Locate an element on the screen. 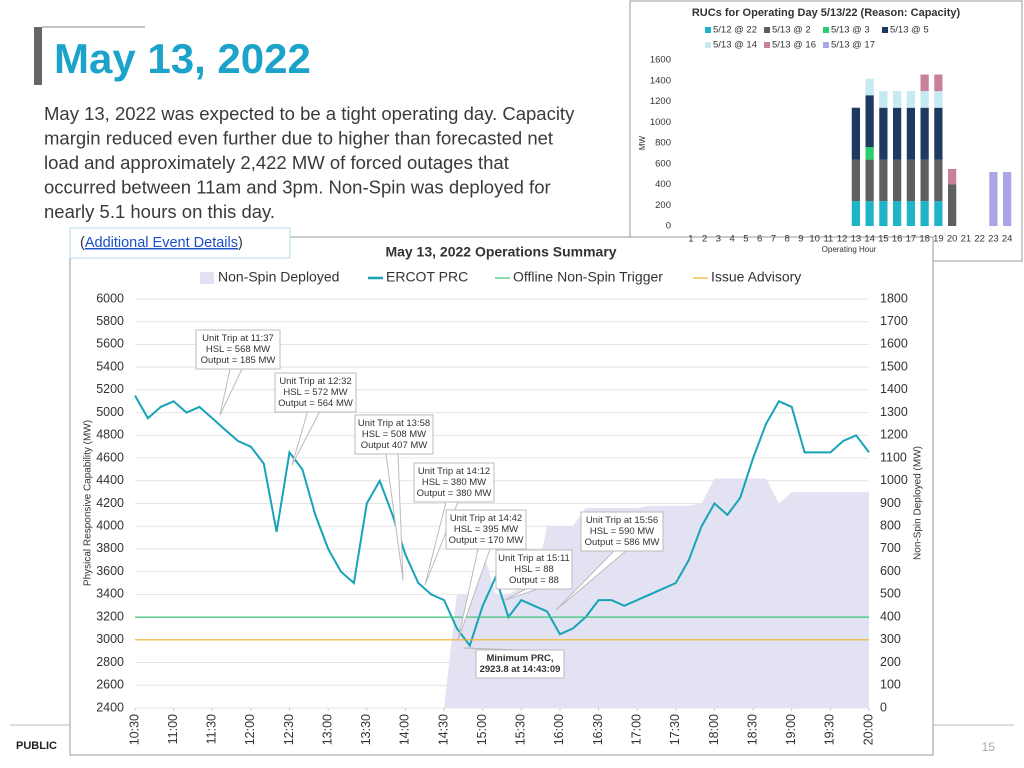 This screenshot has width=1024, height=768. y-axis-label: Physical Responsive Capability (MW) is located at coordinates (88, 503).